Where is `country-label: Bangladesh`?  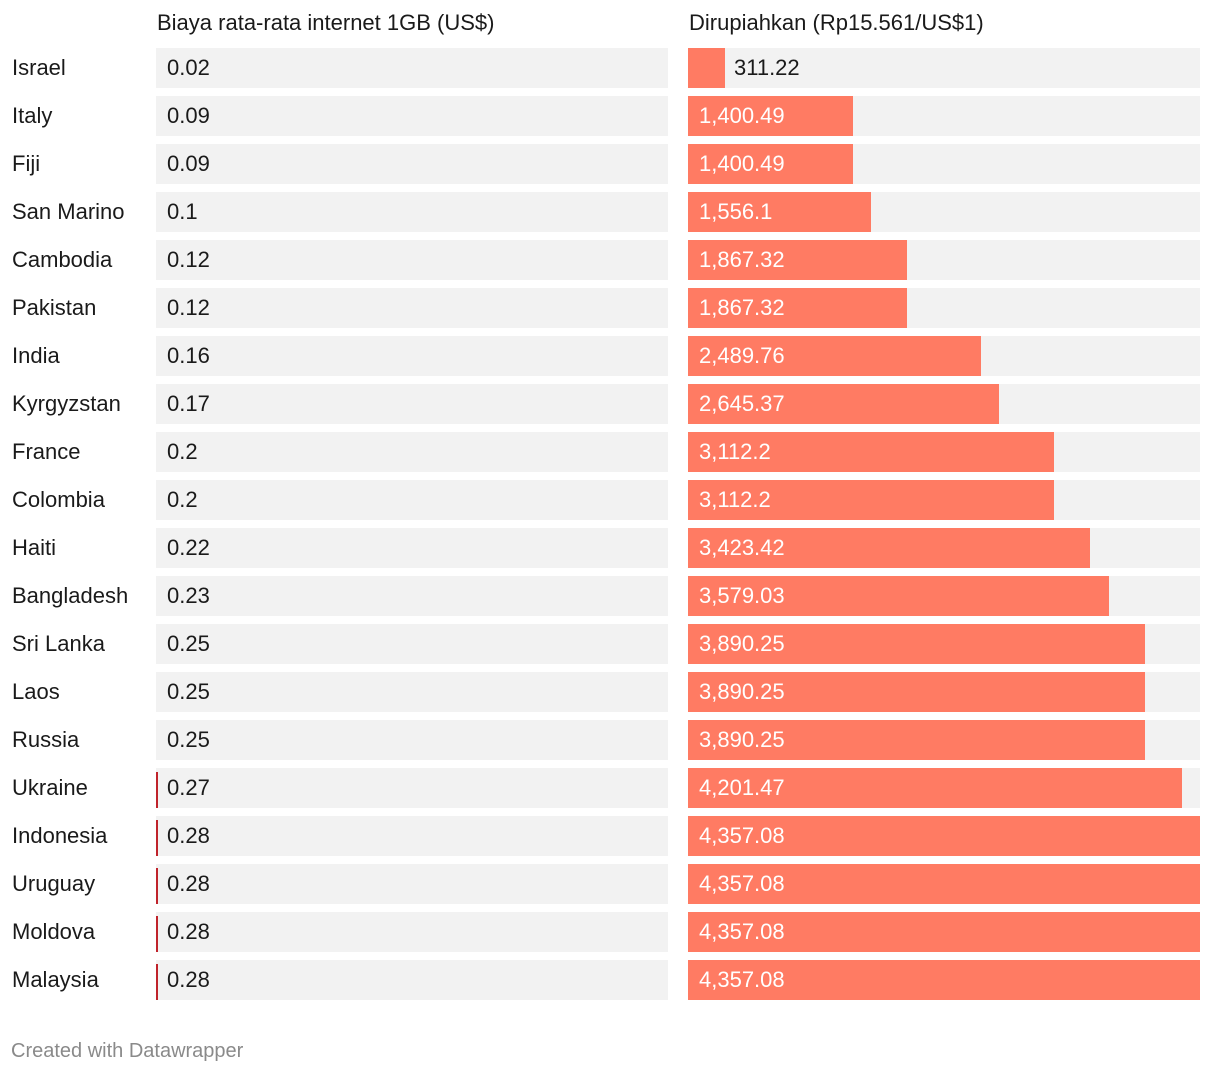 country-label: Bangladesh is located at coordinates (70, 595).